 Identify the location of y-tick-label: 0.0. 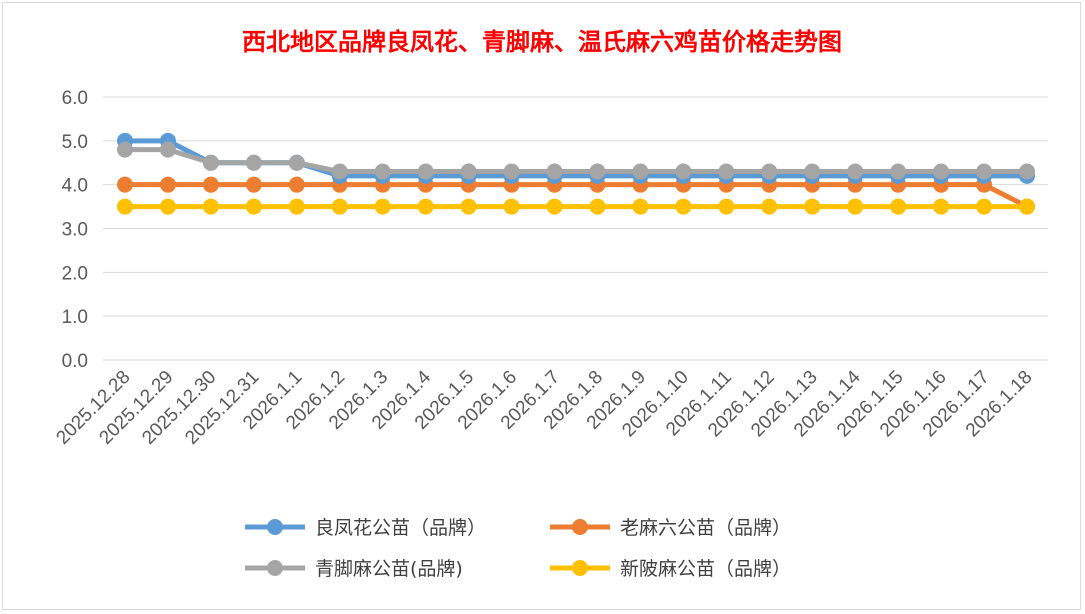
(75, 361).